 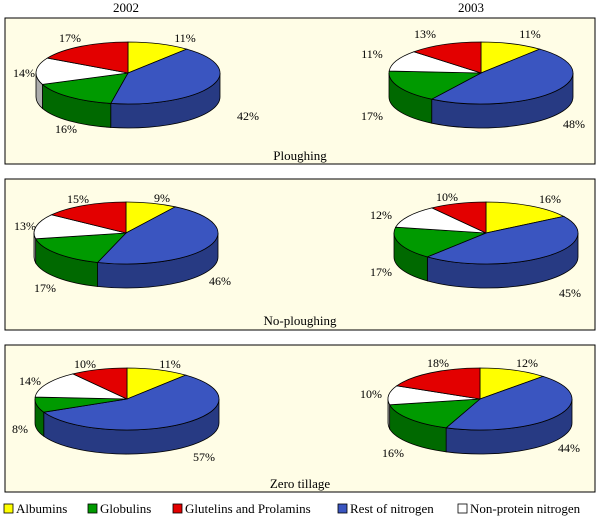 I want to click on pie-6: 12% 44% 16% 10% 18%, so click(x=470, y=408).